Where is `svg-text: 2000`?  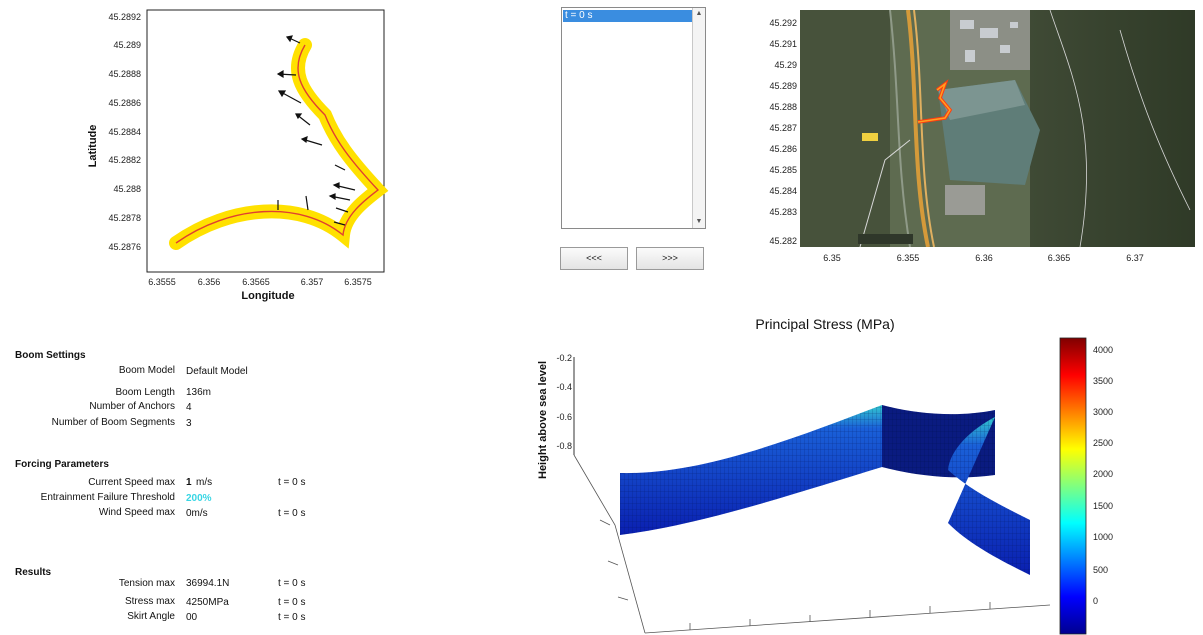
svg-text: 2000 is located at coordinates (1103, 474).